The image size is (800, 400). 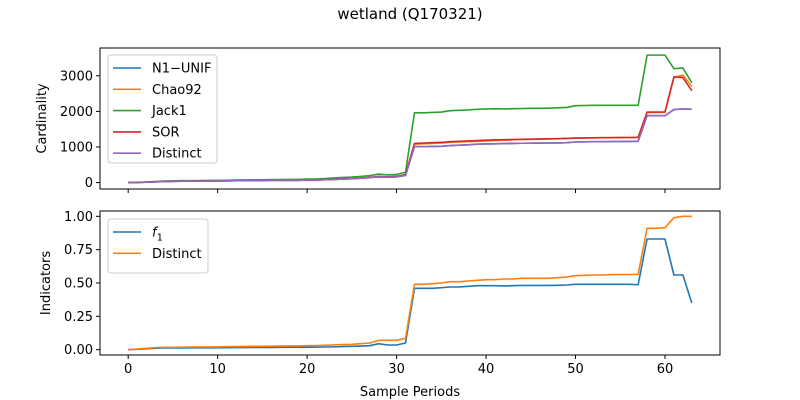 What do you see at coordinates (486, 369) in the screenshot?
I see `x-tick-label: 40` at bounding box center [486, 369].